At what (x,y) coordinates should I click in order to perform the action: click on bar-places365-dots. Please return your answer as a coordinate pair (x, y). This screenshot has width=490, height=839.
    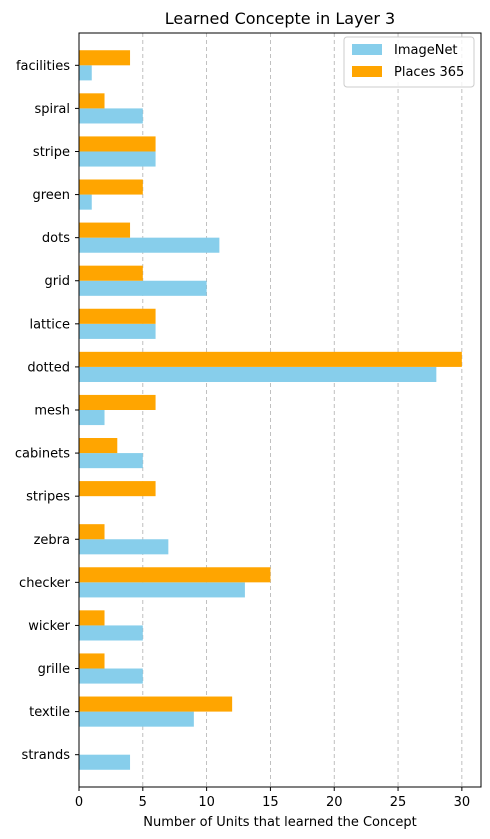
    Looking at the image, I should click on (105, 230).